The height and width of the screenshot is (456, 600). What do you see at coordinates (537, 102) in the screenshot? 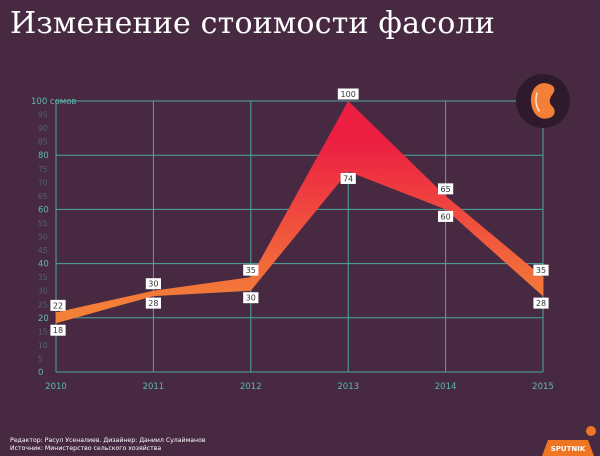
I see `bean-icon-highlight` at bounding box center [537, 102].